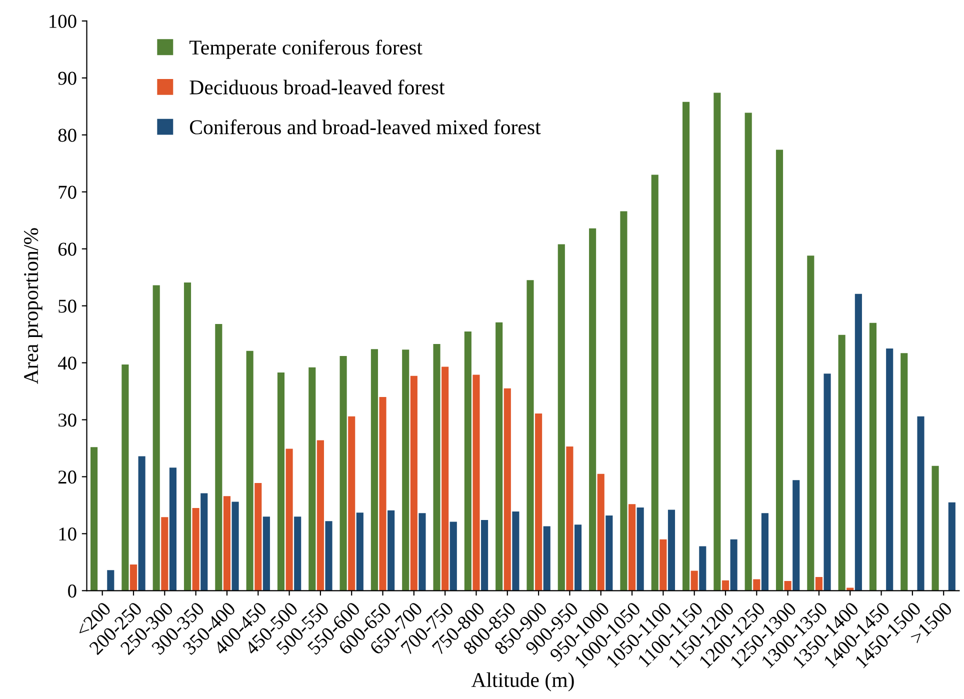 This screenshot has height=699, width=964. I want to click on legend-label: Deciduous broad-leaved forest, so click(317, 87).